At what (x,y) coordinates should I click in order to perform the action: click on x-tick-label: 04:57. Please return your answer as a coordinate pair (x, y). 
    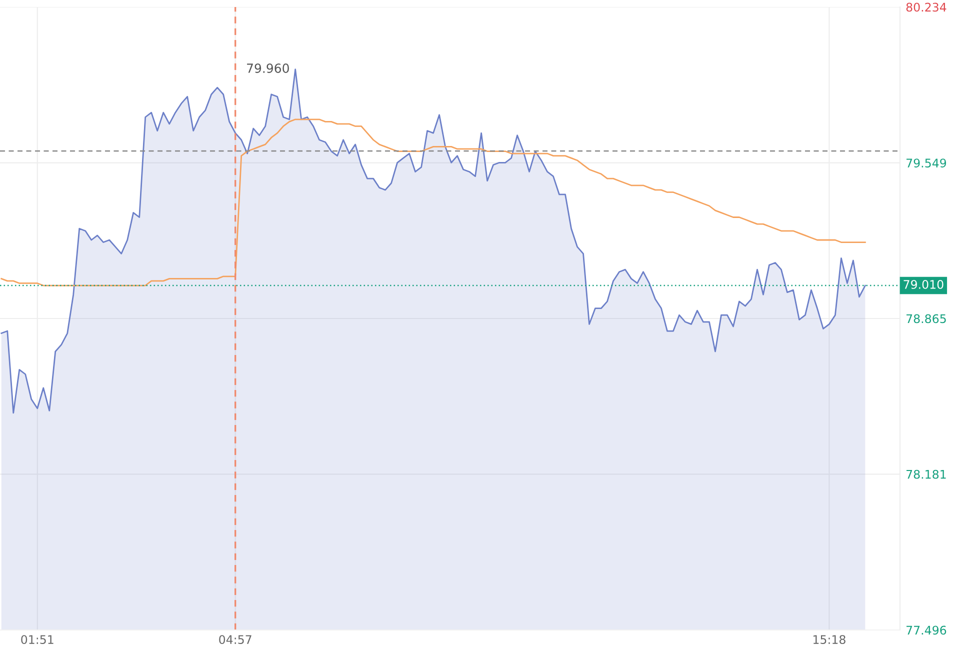
    Looking at the image, I should click on (235, 639).